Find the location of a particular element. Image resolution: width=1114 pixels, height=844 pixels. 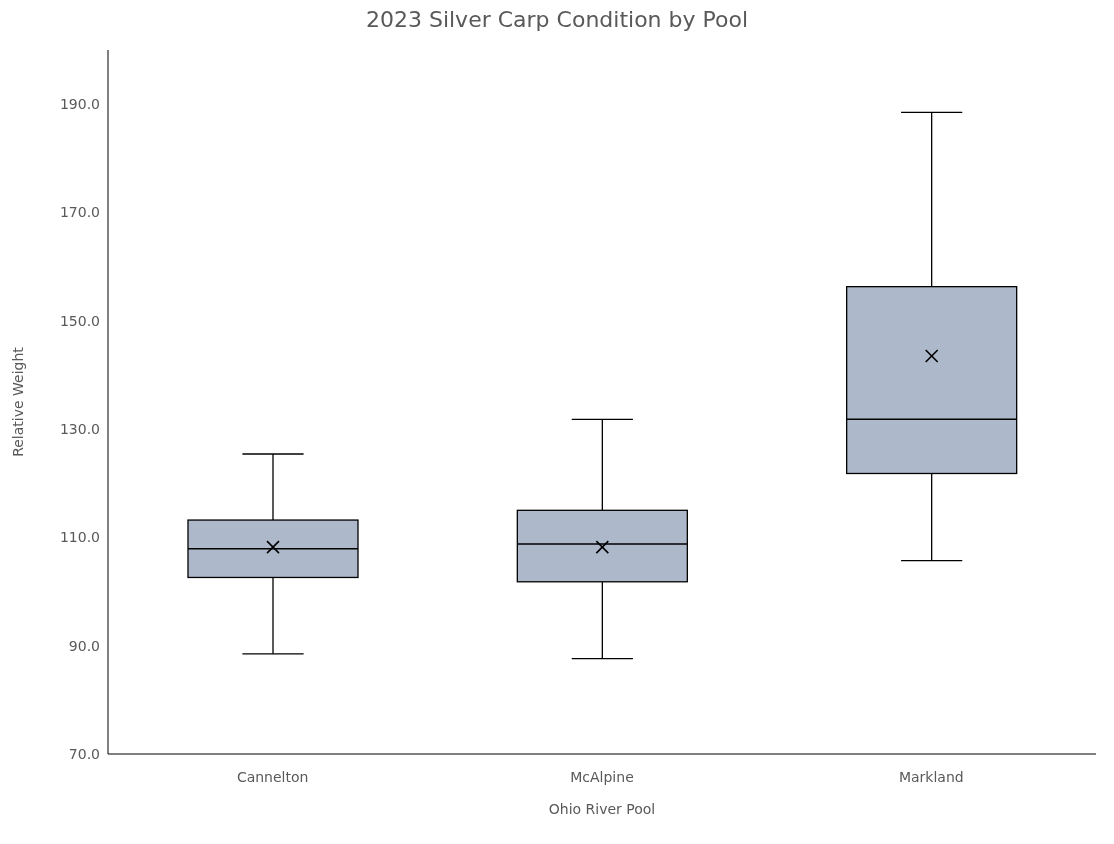

x-tick-label: McAlpine is located at coordinates (602, 776).